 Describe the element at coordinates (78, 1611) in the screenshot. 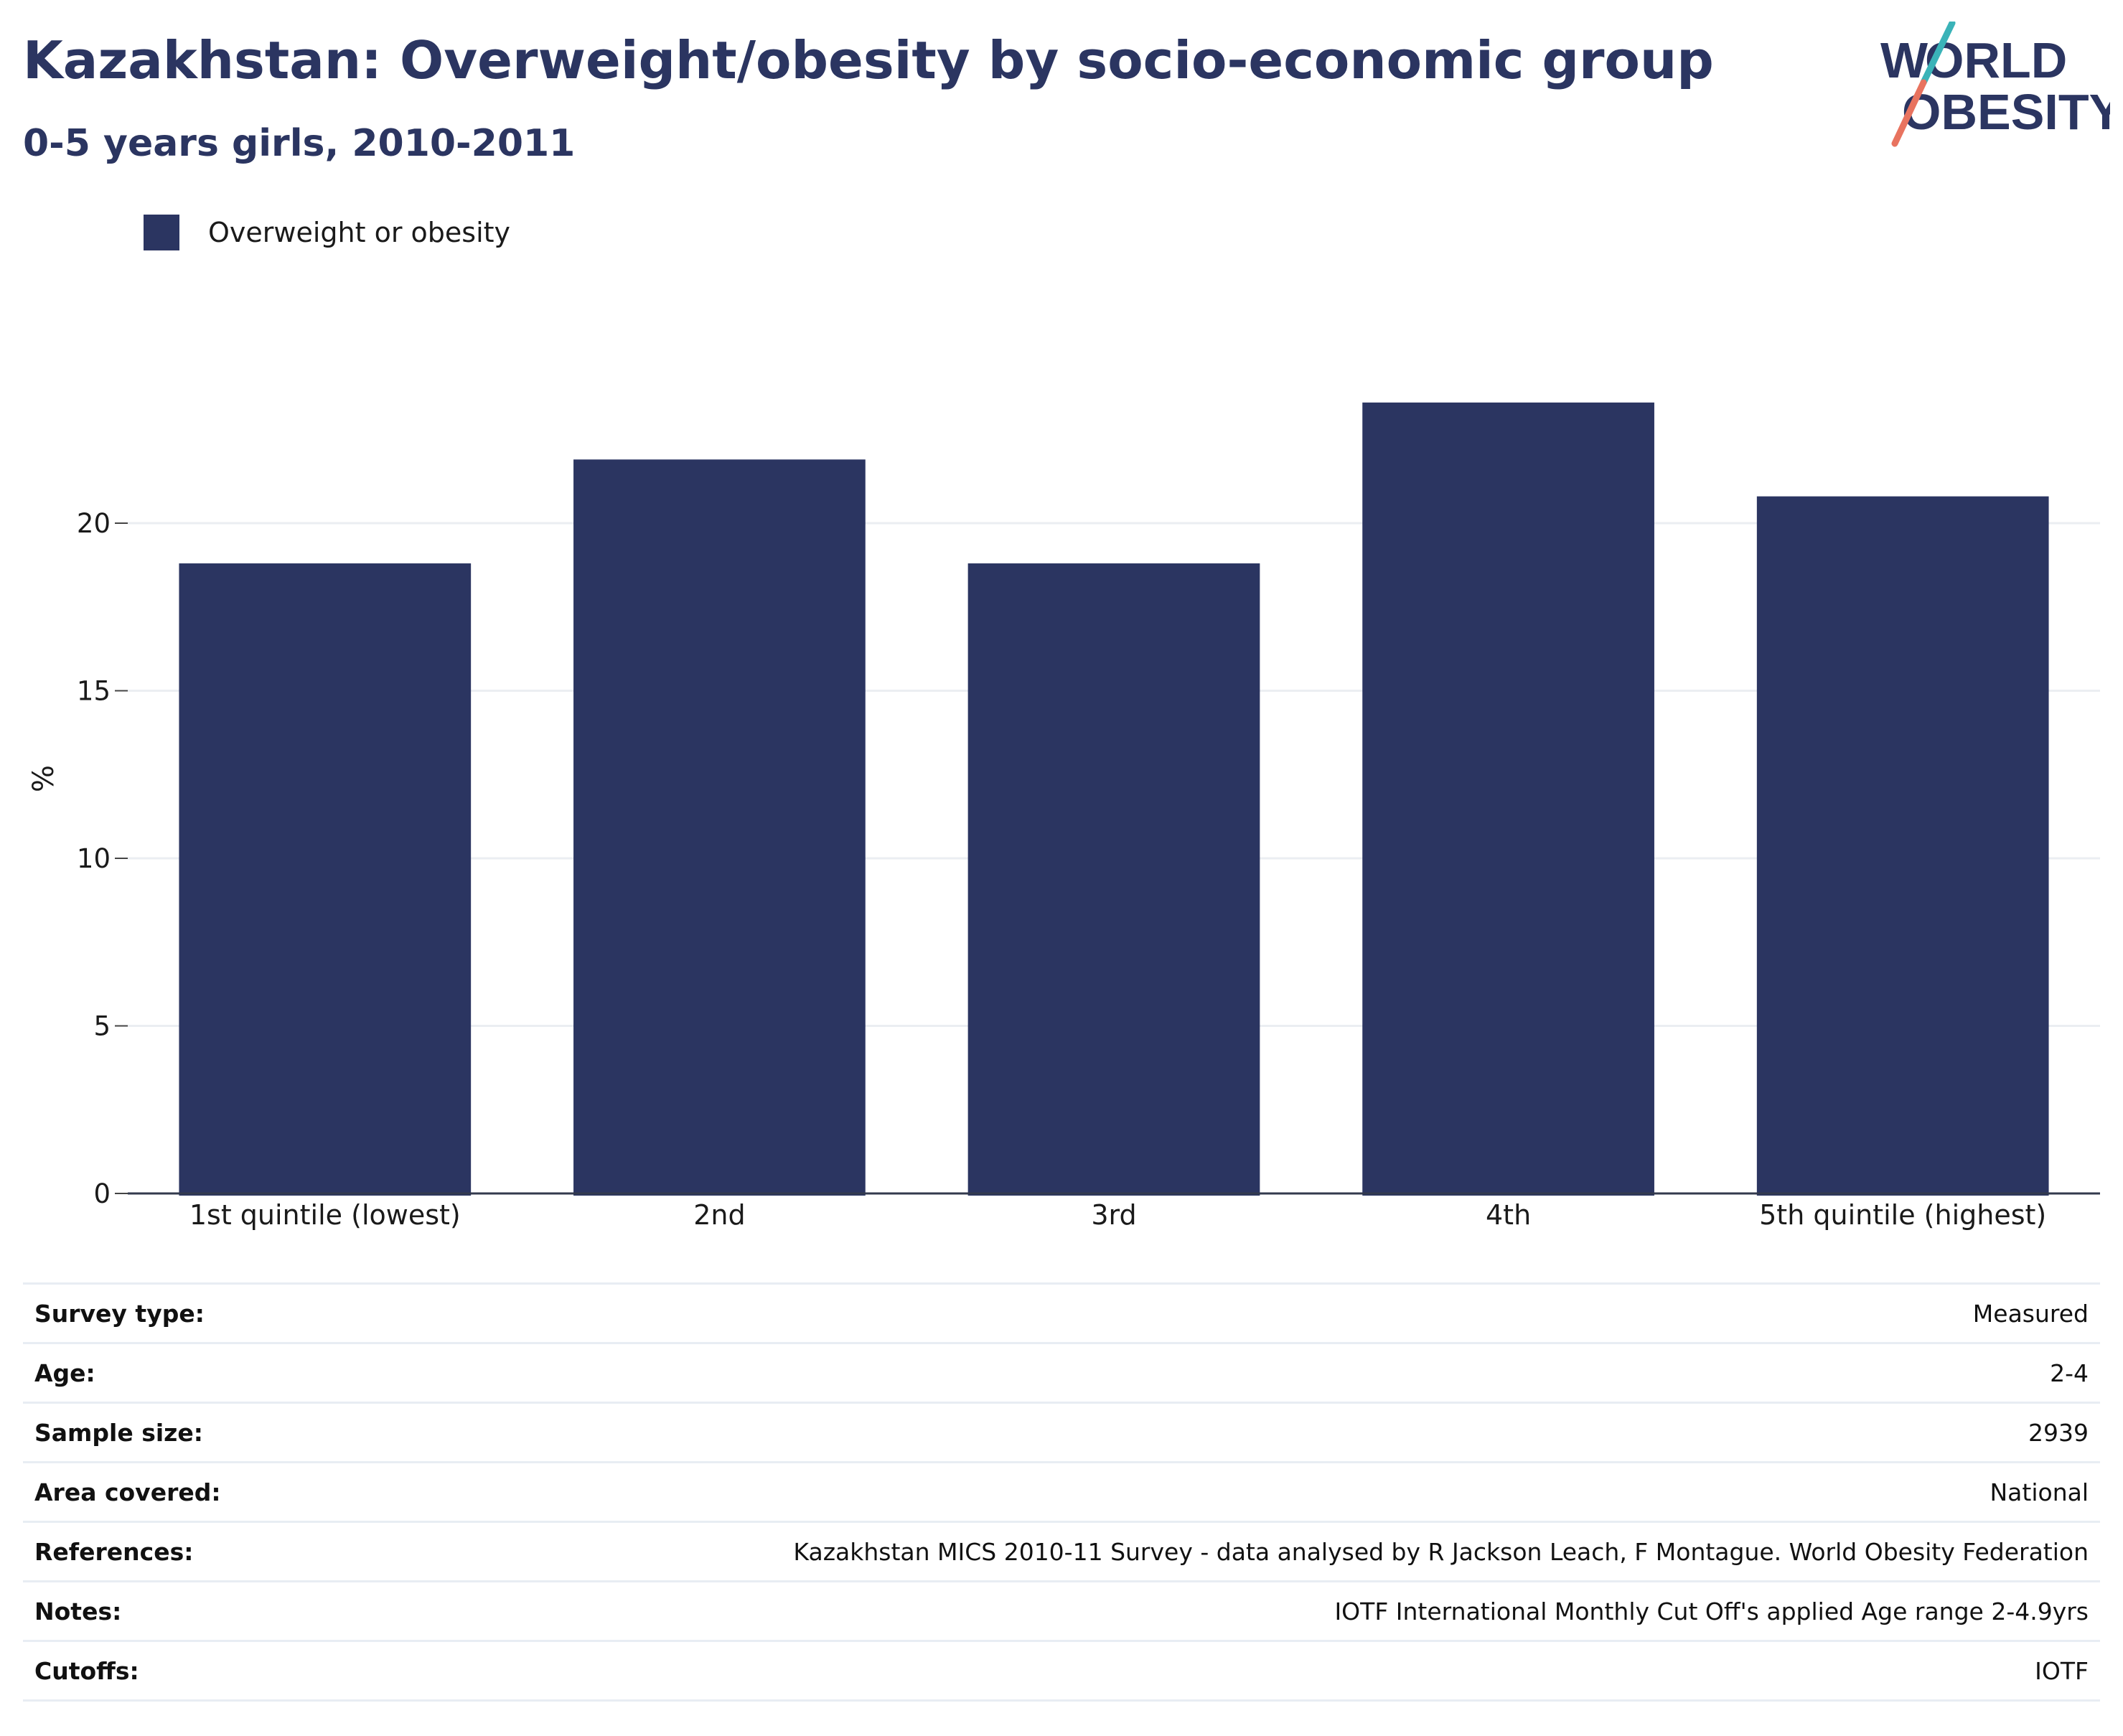

I see `details-label: Notes:` at that location.